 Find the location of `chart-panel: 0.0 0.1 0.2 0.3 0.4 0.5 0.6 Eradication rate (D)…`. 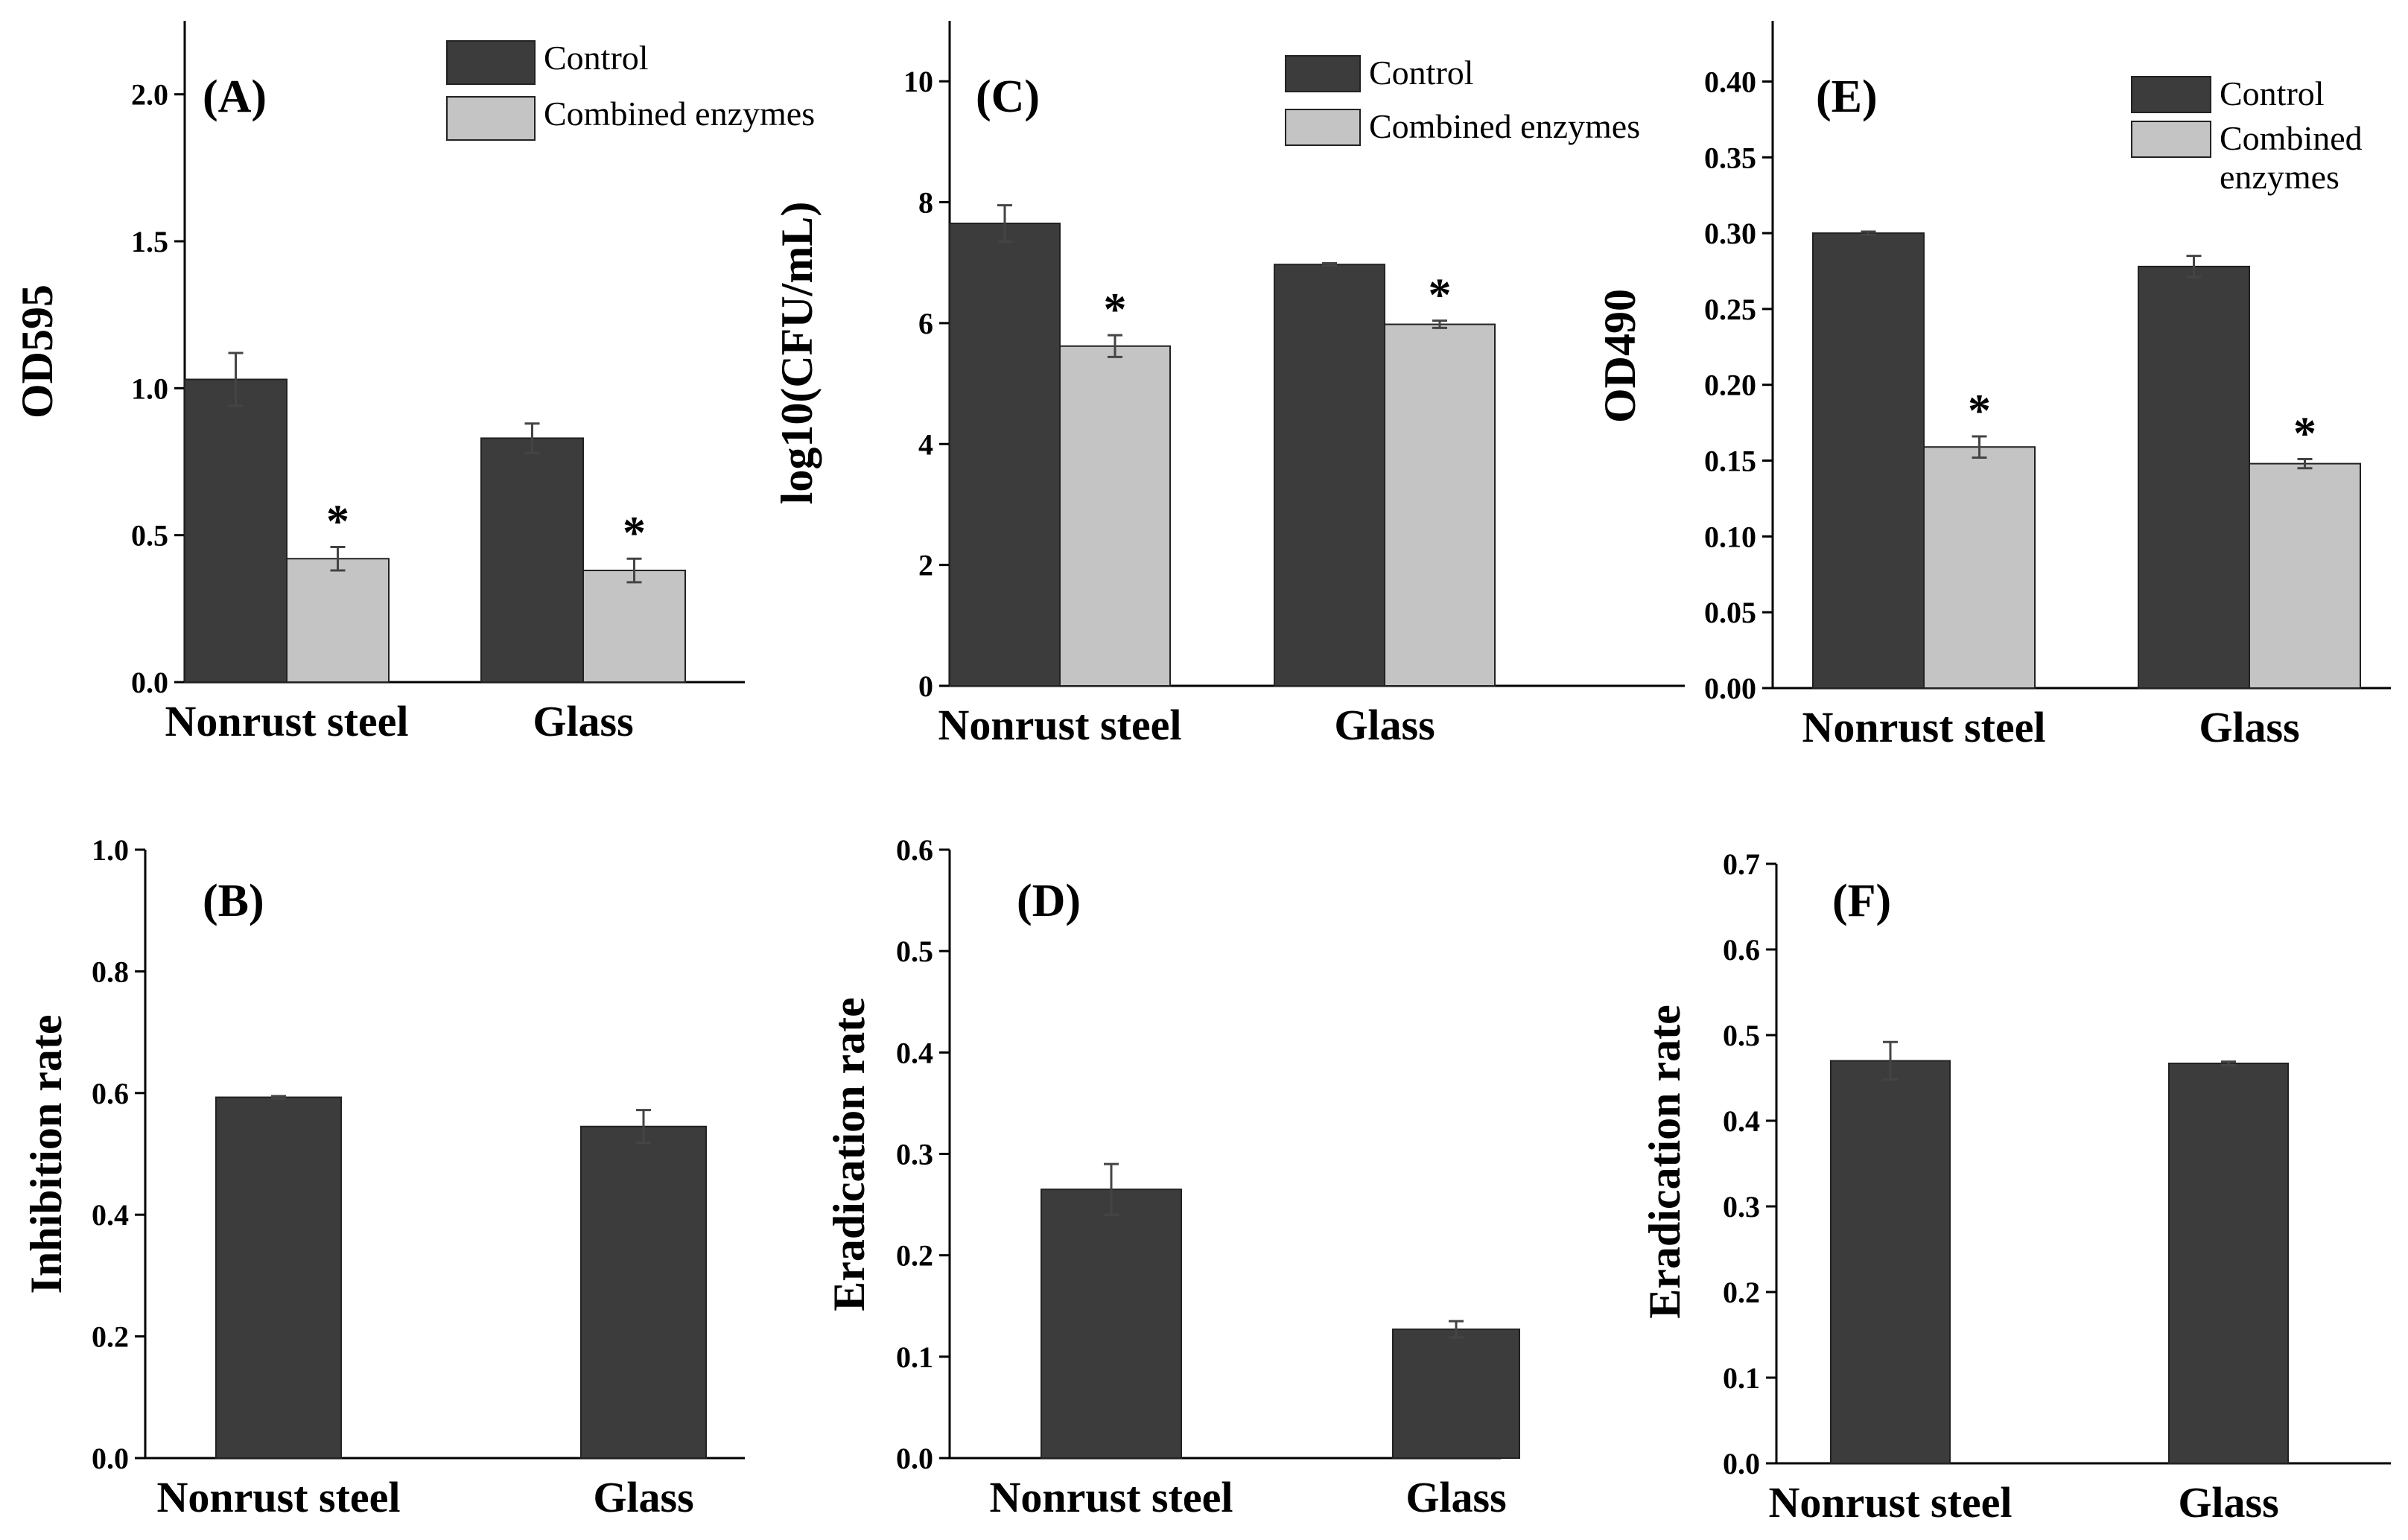

chart-panel: 0.0 0.1 0.2 0.3 0.4 0.5 0.6 Eradication rate (D)… is located at coordinates (1173, 1177).